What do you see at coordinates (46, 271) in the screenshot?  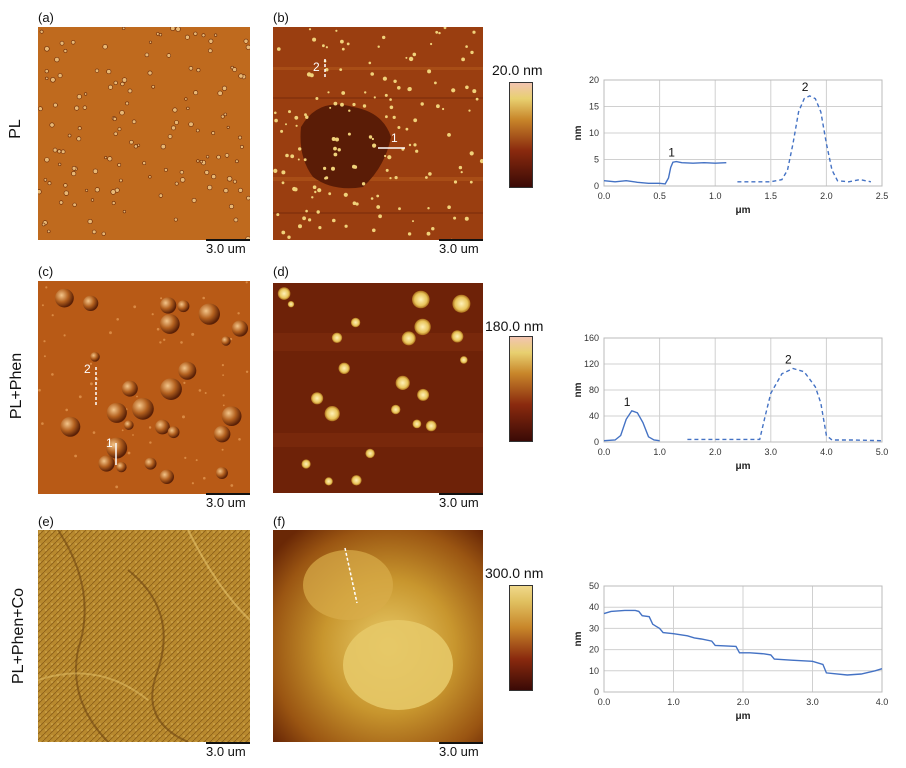 I see `panel-label-c: (c)` at bounding box center [46, 271].